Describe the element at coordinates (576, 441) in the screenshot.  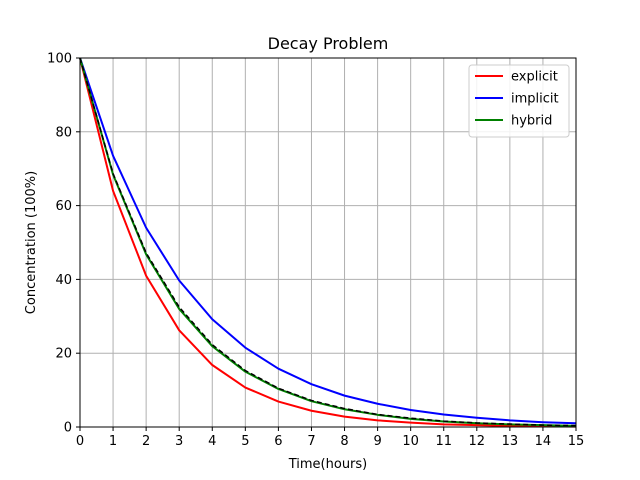
I see `x-tick-label: 15` at that location.